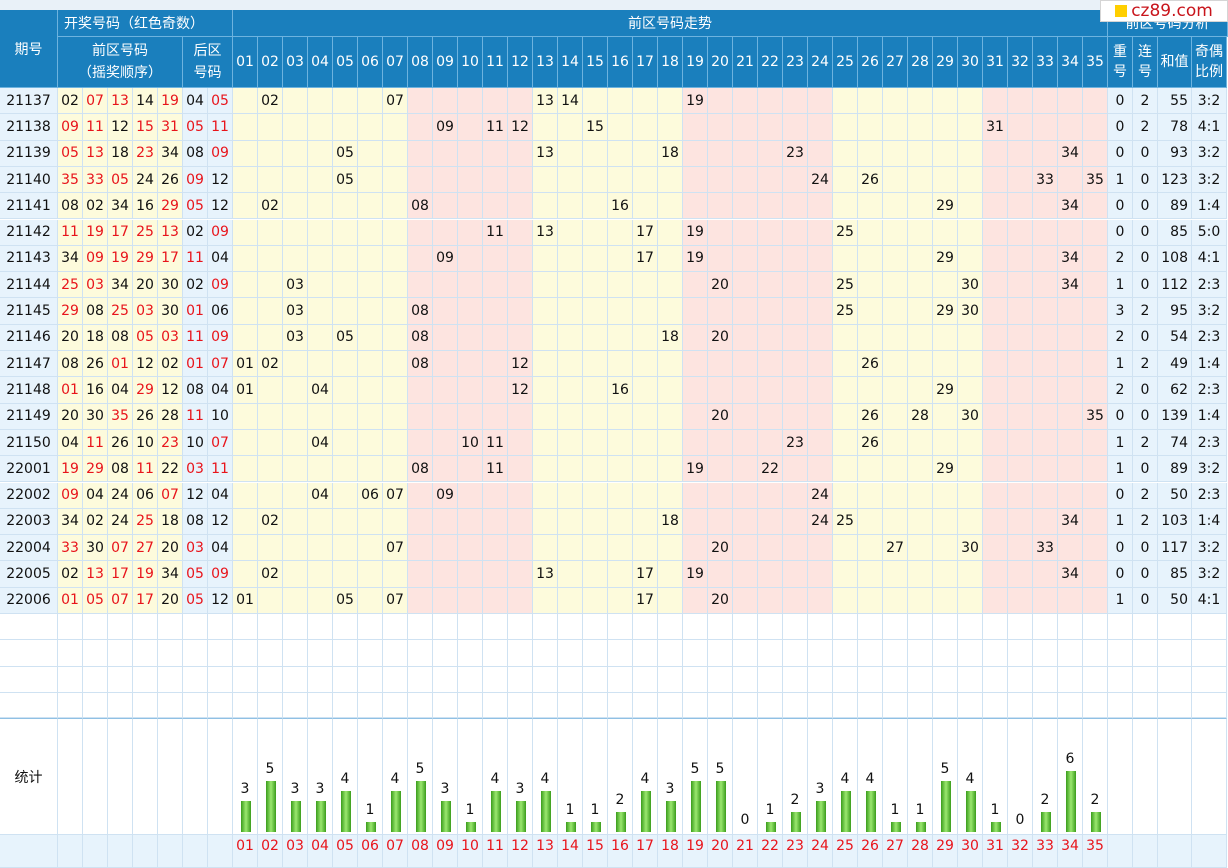 This screenshot has width=1228, height=868. Describe the element at coordinates (495, 443) in the screenshot. I see `trend-hit-cell: 11` at that location.